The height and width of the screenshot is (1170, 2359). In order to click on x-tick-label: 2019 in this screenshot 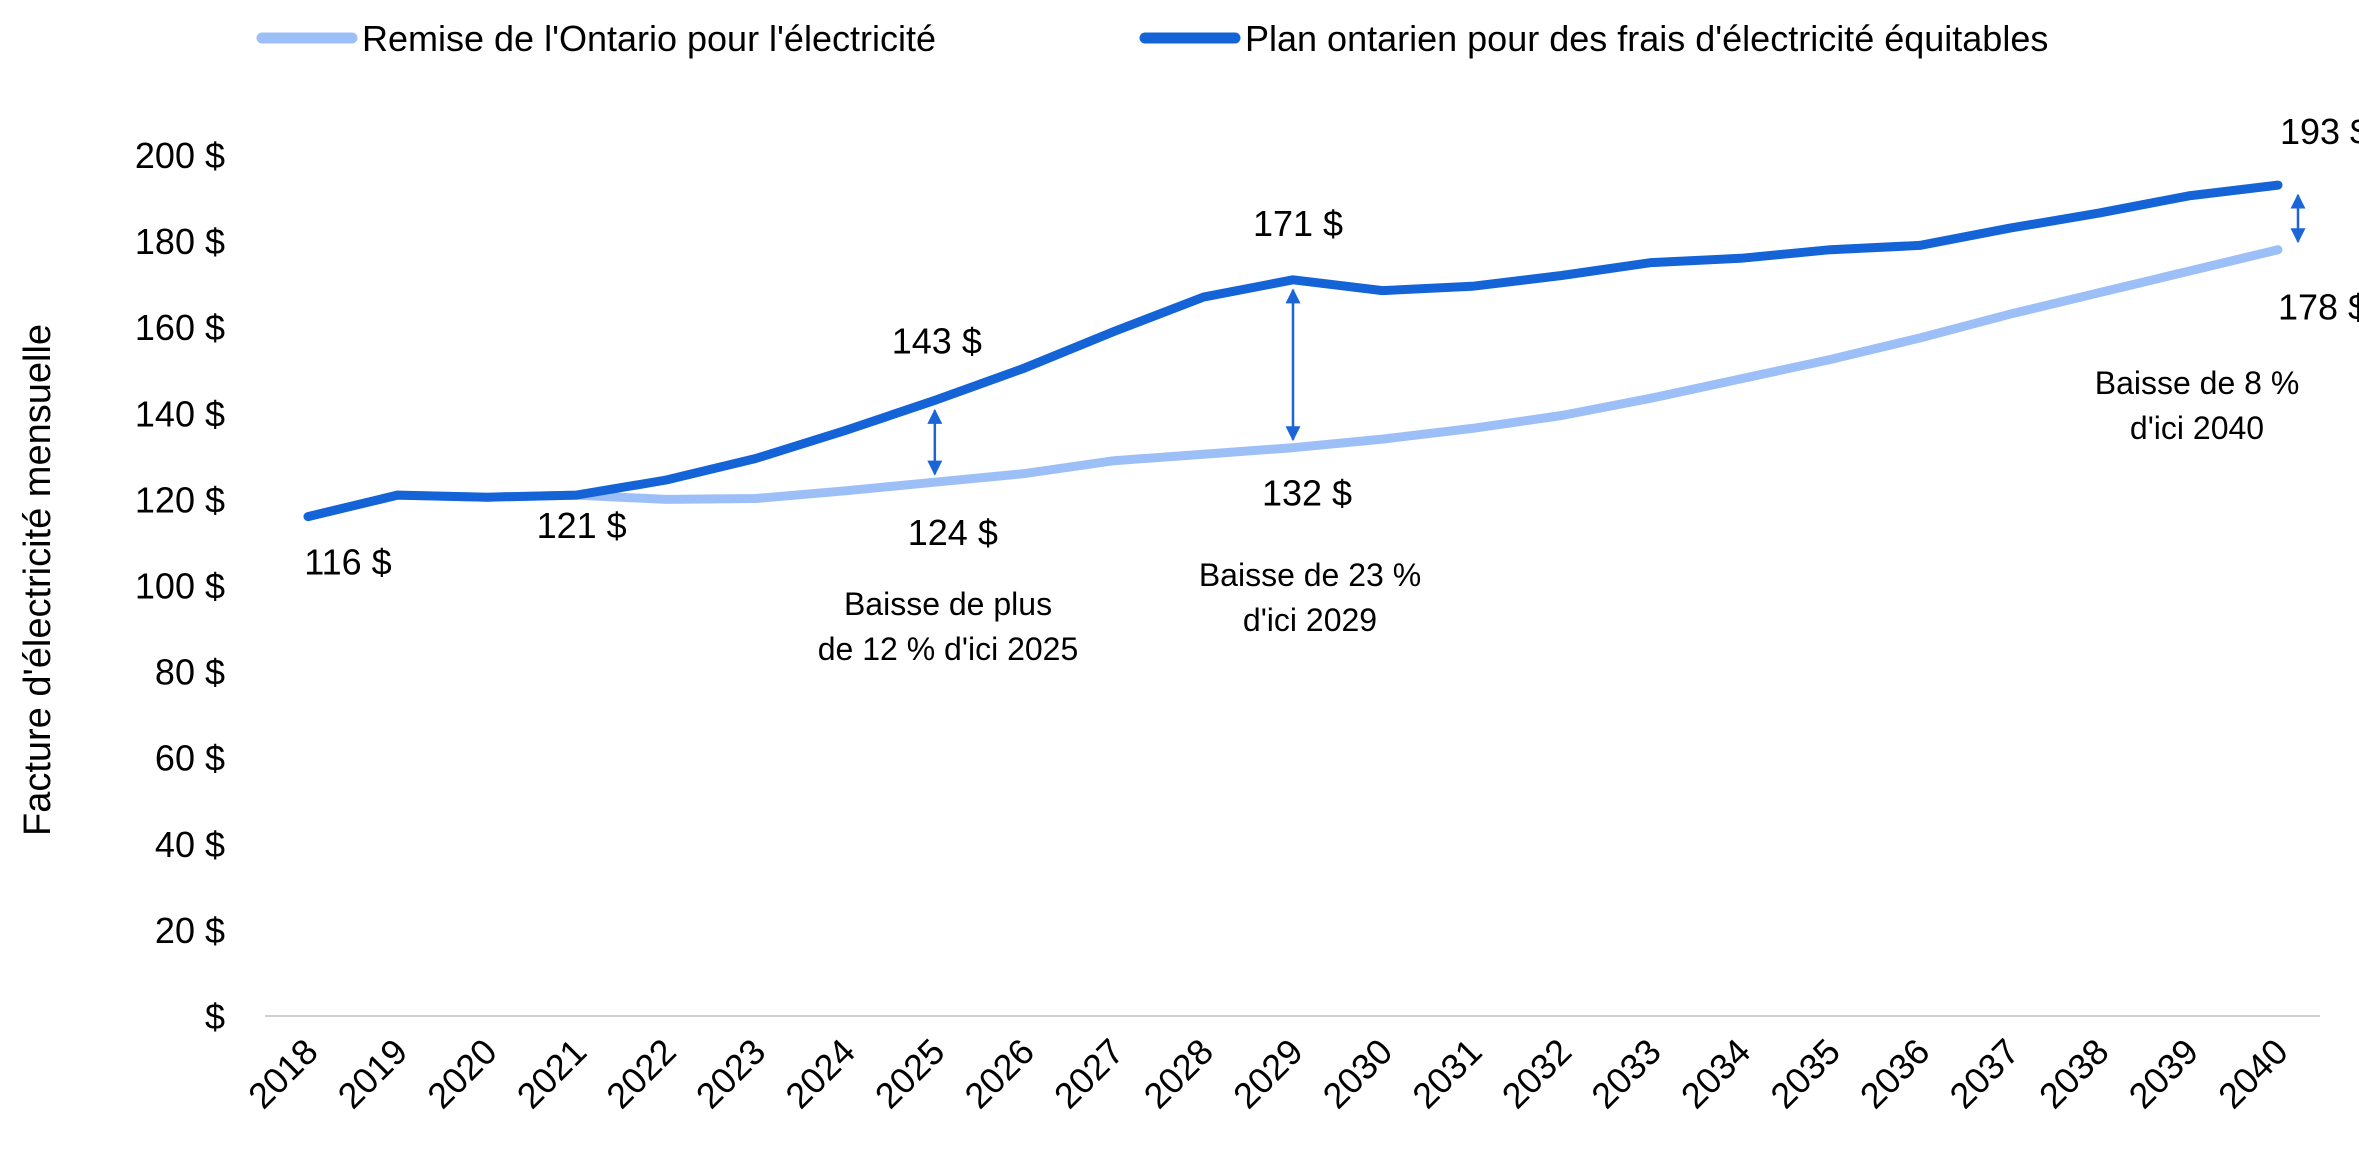, I will do `click(373, 1074)`.